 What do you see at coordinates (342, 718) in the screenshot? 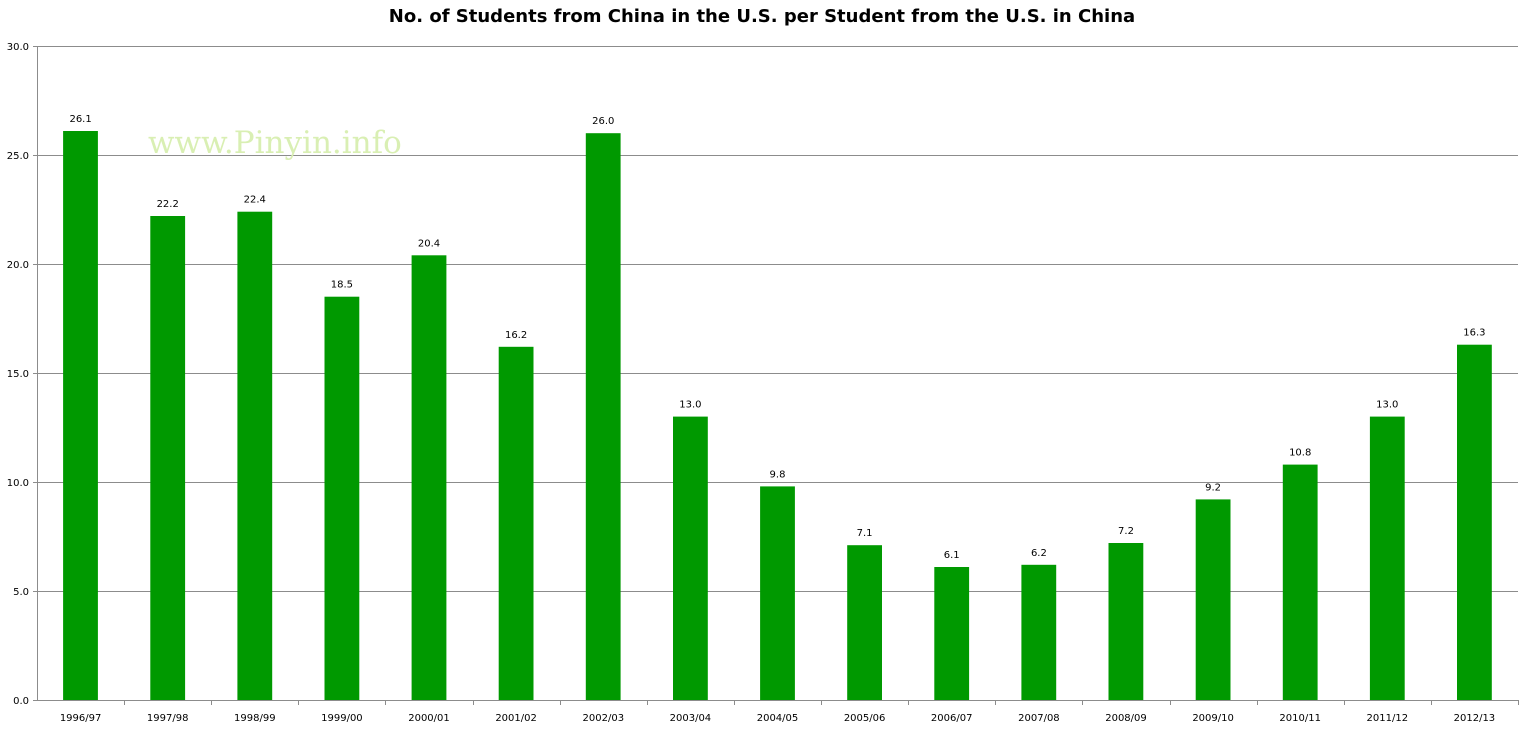
I see `x-tick-label: 1999/00` at bounding box center [342, 718].